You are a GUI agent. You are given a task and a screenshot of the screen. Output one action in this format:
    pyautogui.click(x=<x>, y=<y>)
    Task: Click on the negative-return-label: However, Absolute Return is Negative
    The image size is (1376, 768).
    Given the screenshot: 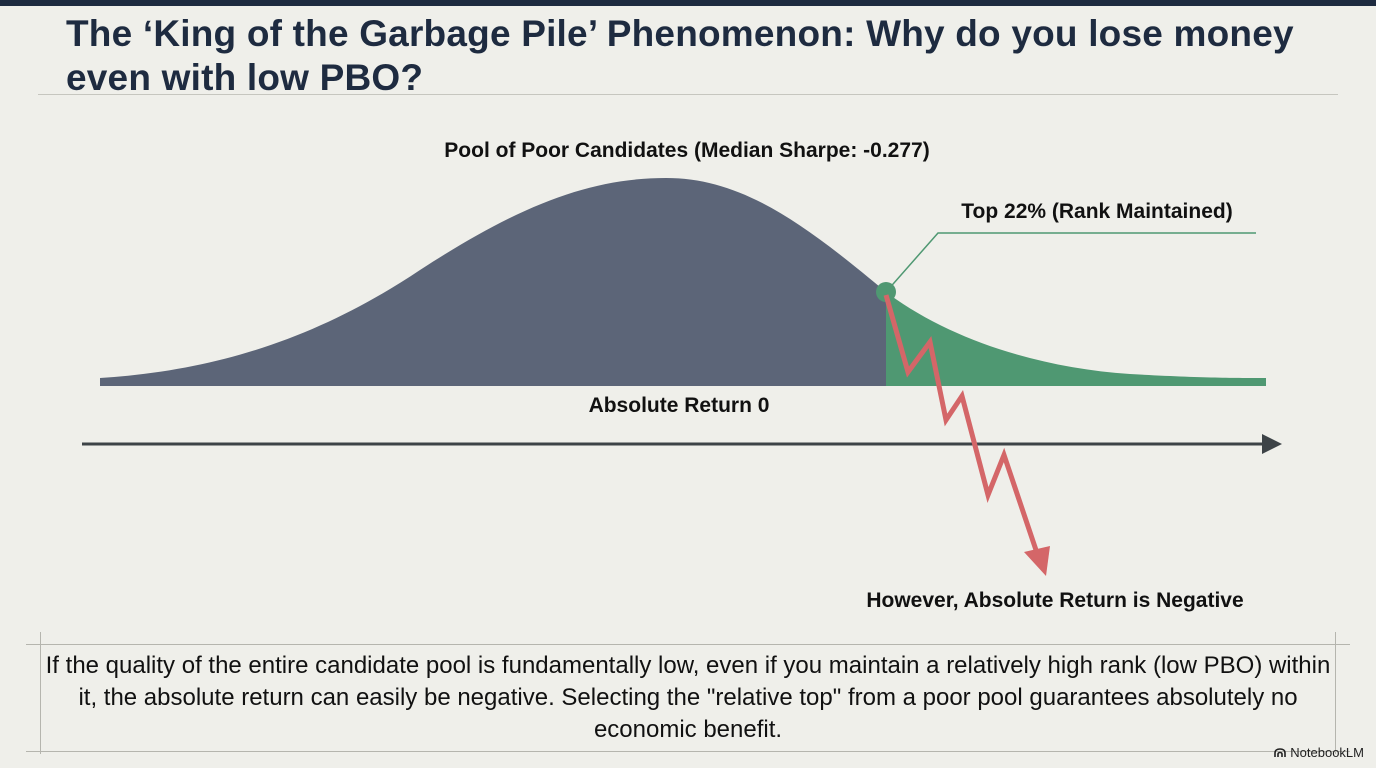 What is the action you would take?
    pyautogui.click(x=1054, y=600)
    